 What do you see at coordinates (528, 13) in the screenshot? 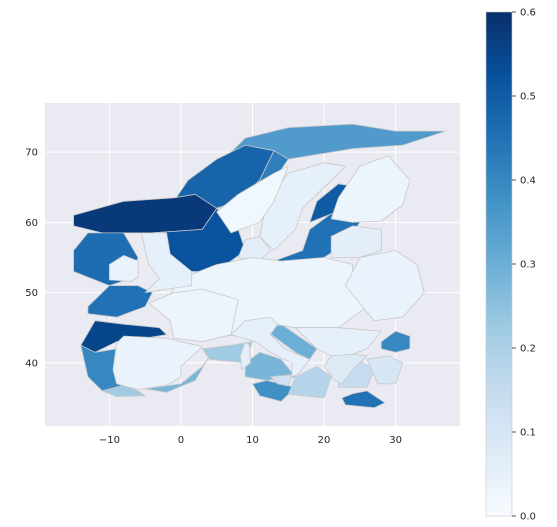
I see `colorbar-tick-label: 0.6` at bounding box center [528, 13].